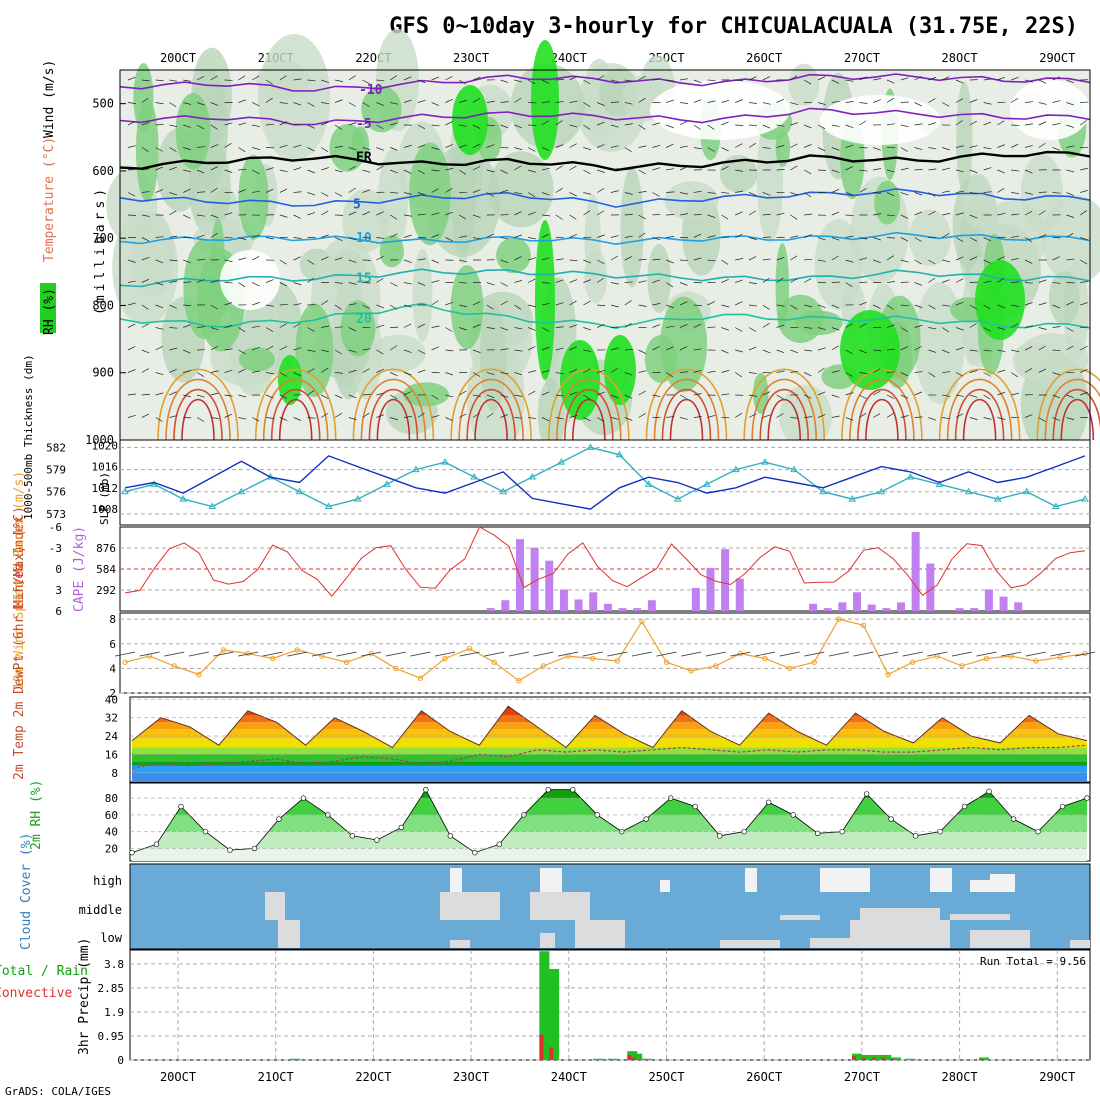 The image size is (1100, 1100). Describe the element at coordinates (178, 1077) in the screenshot. I see `bottom-tick-label: 20OCT` at that location.